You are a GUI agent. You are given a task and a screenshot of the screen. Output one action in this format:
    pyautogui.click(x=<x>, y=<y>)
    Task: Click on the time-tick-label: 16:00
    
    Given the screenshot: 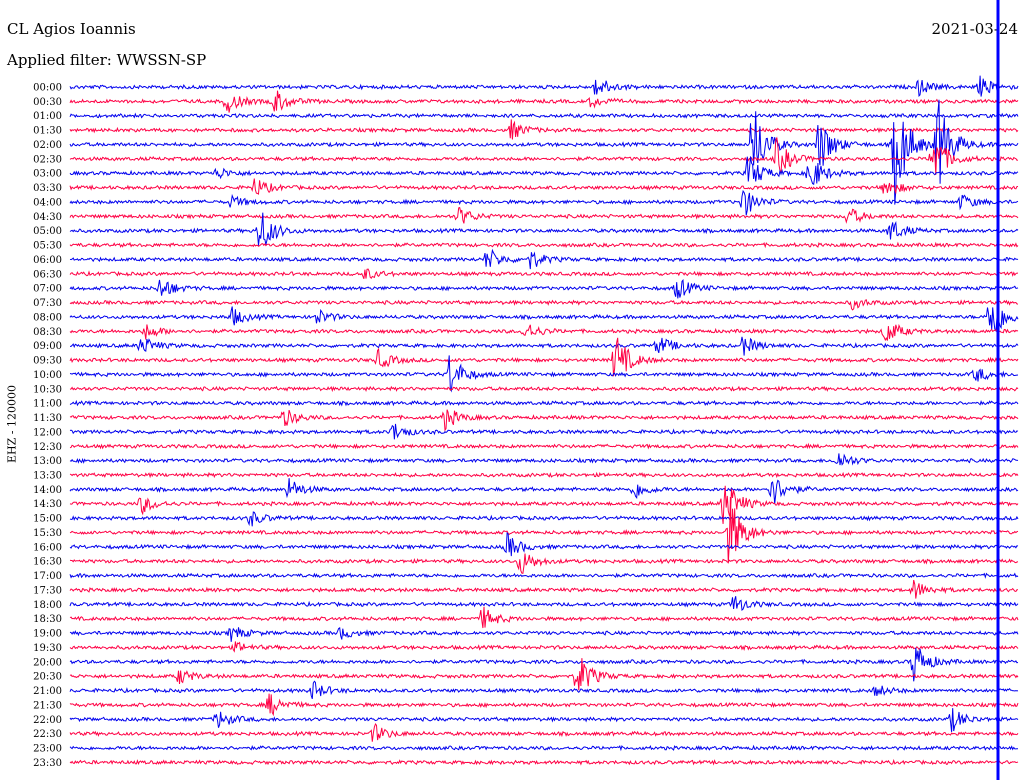 What is the action you would take?
    pyautogui.click(x=47, y=547)
    